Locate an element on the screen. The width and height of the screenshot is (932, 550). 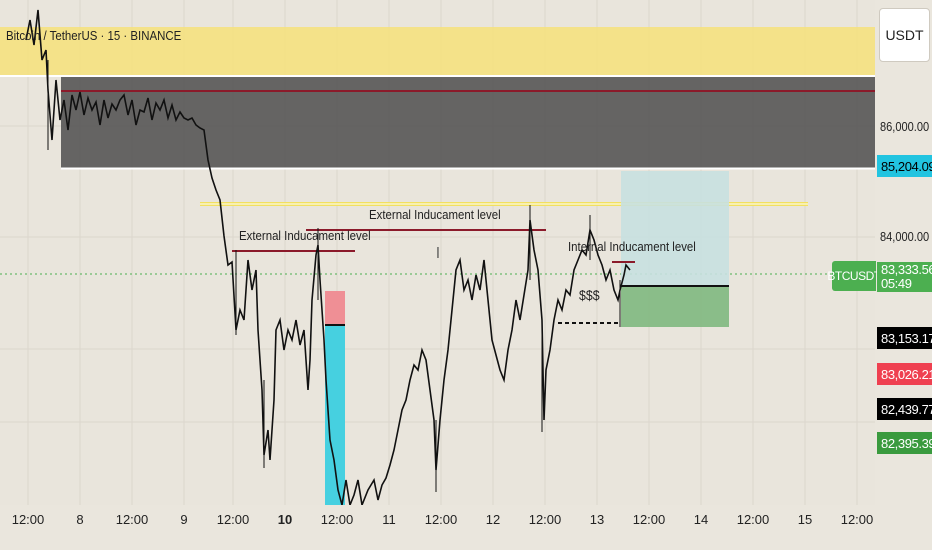
price-tick-84000: 84,000.00 is located at coordinates (905, 236).